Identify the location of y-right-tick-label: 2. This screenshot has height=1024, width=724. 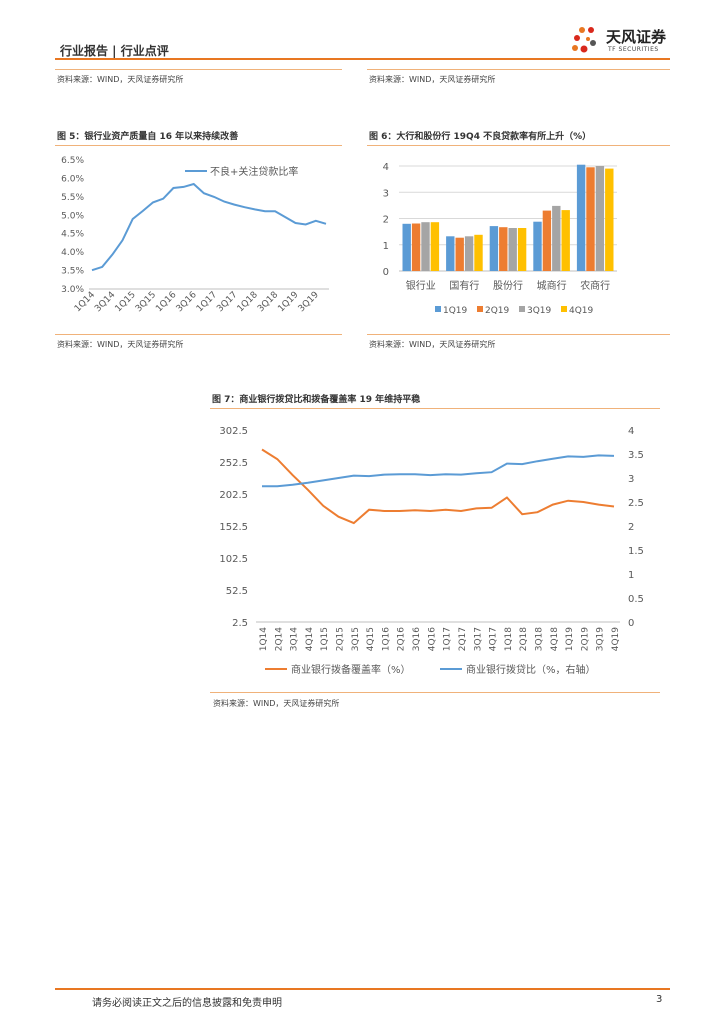
(631, 527).